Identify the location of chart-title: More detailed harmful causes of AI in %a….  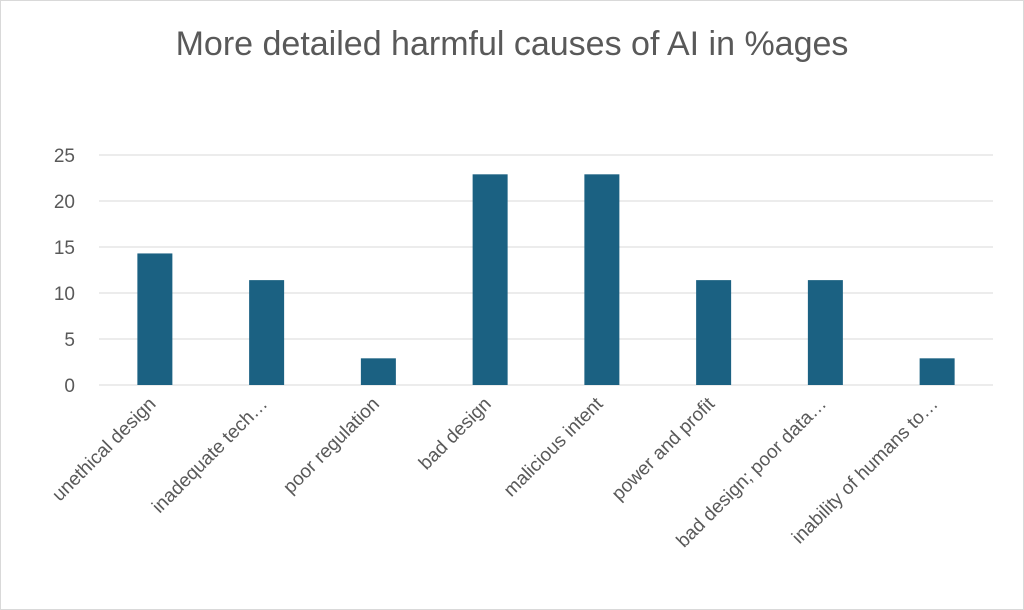
(512, 44).